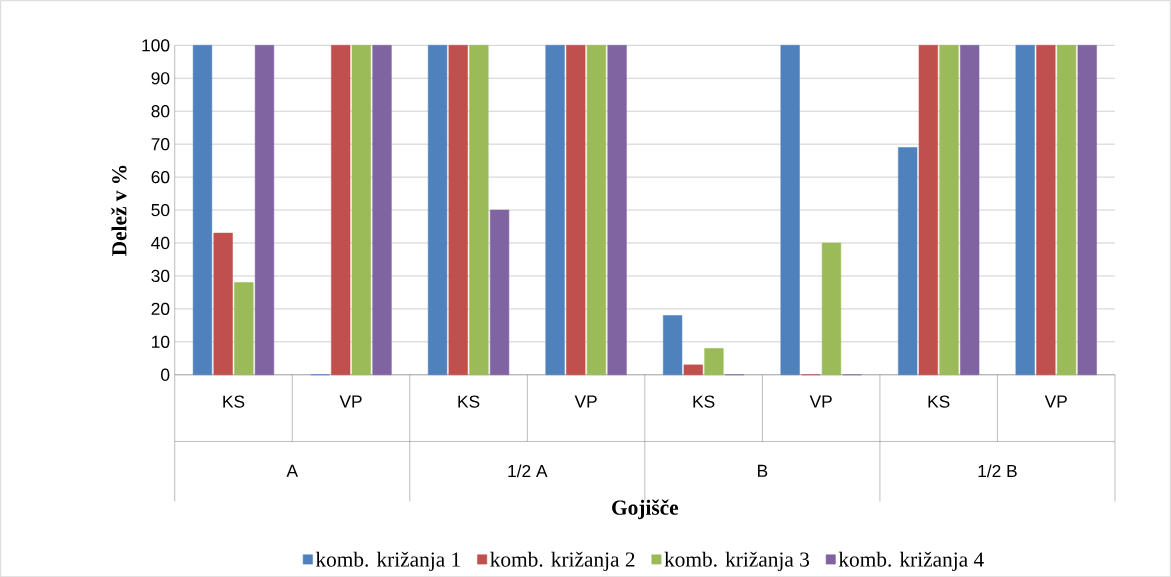 This screenshot has width=1171, height=577. What do you see at coordinates (160, 111) in the screenshot?
I see `y-tick-label: 80` at bounding box center [160, 111].